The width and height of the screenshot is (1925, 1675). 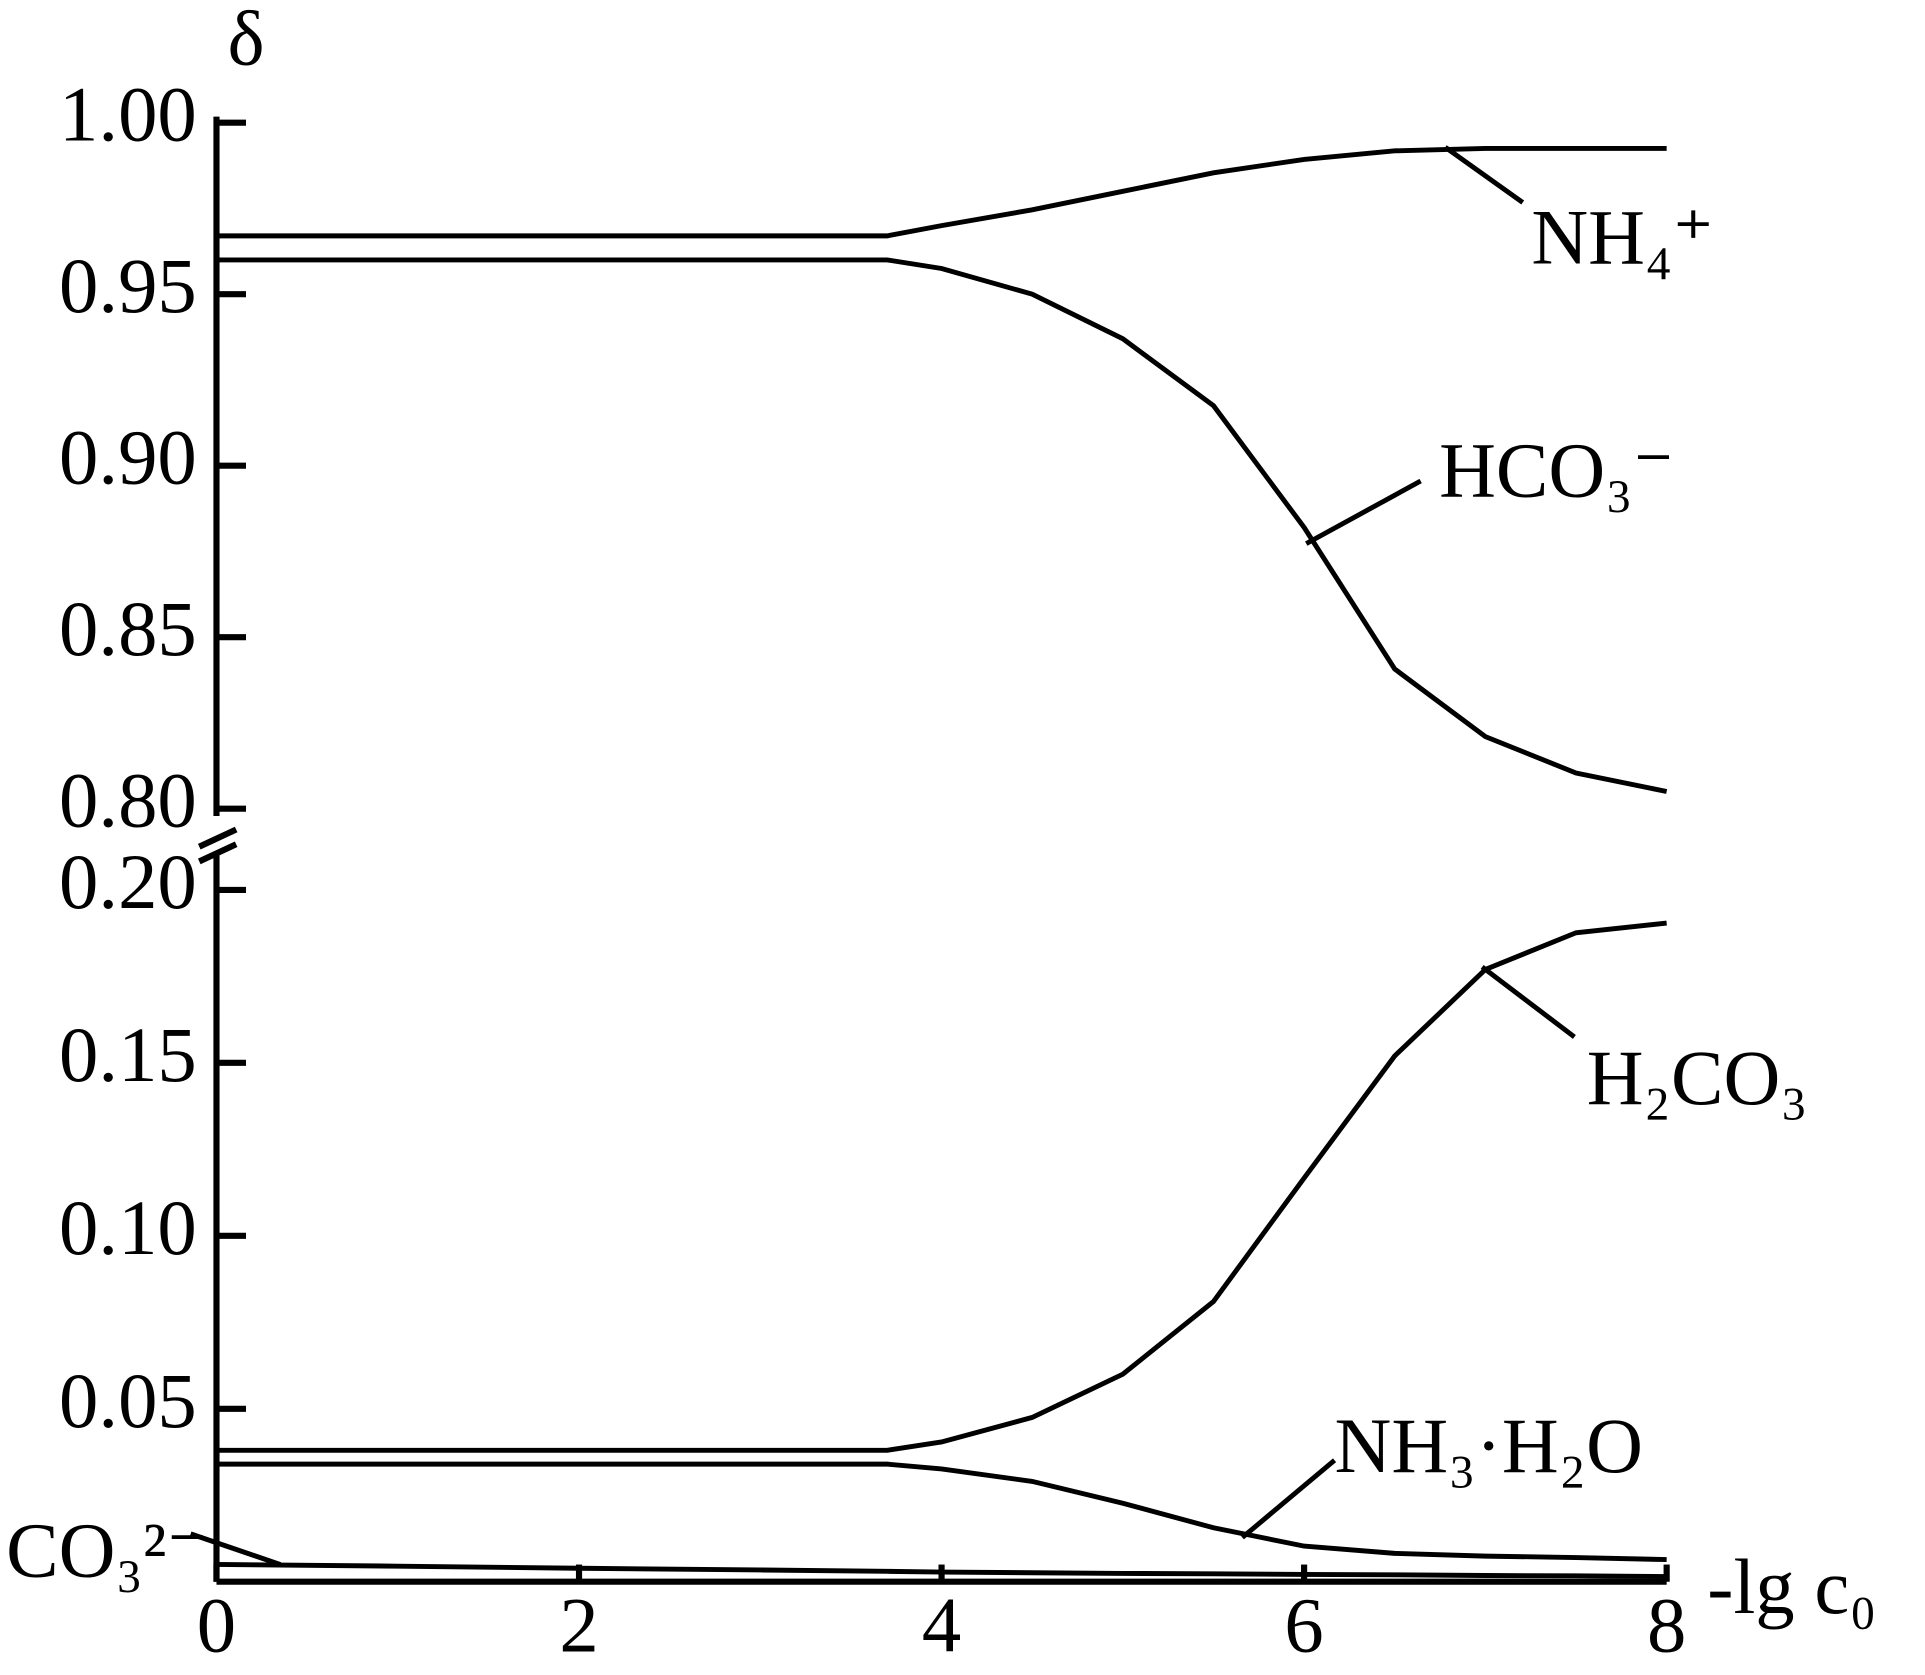 I want to click on y-tick-label: 0.15, so click(x=128, y=1055).